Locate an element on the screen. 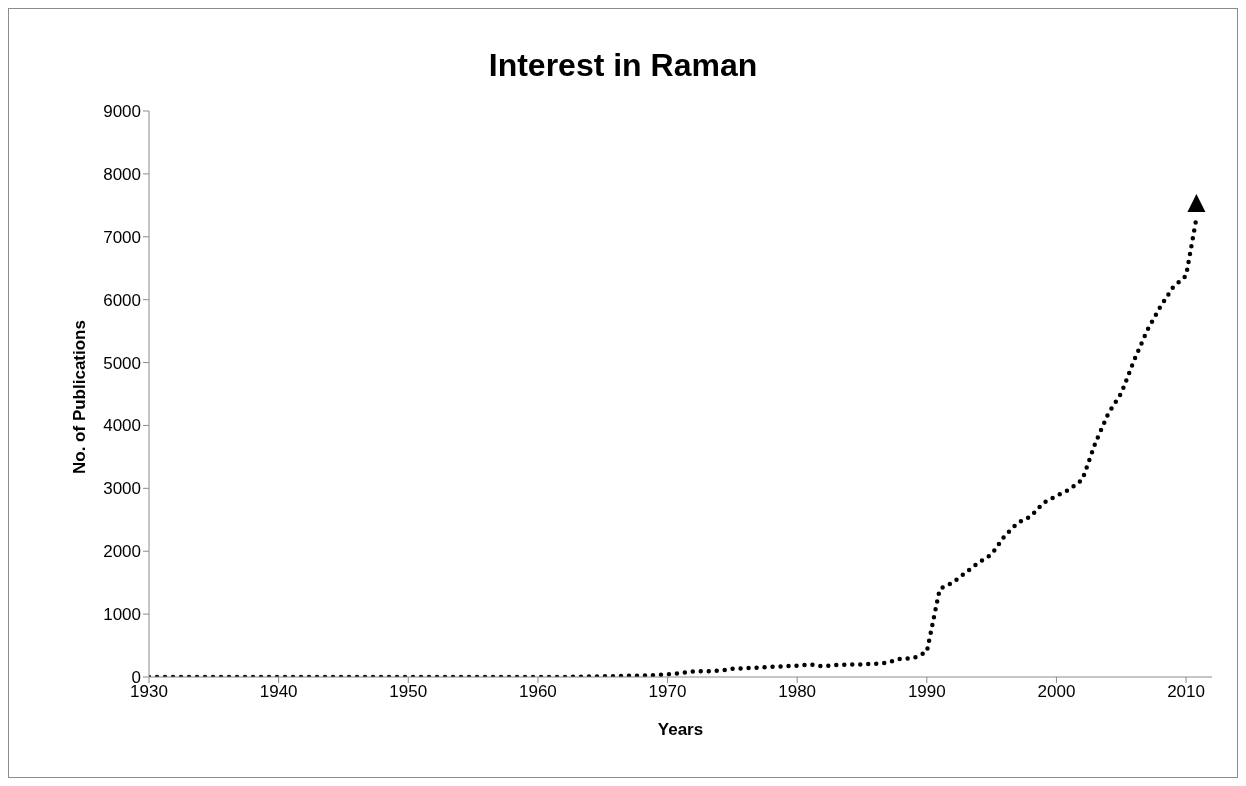  y-tick-label: 1000 is located at coordinates (122, 615).